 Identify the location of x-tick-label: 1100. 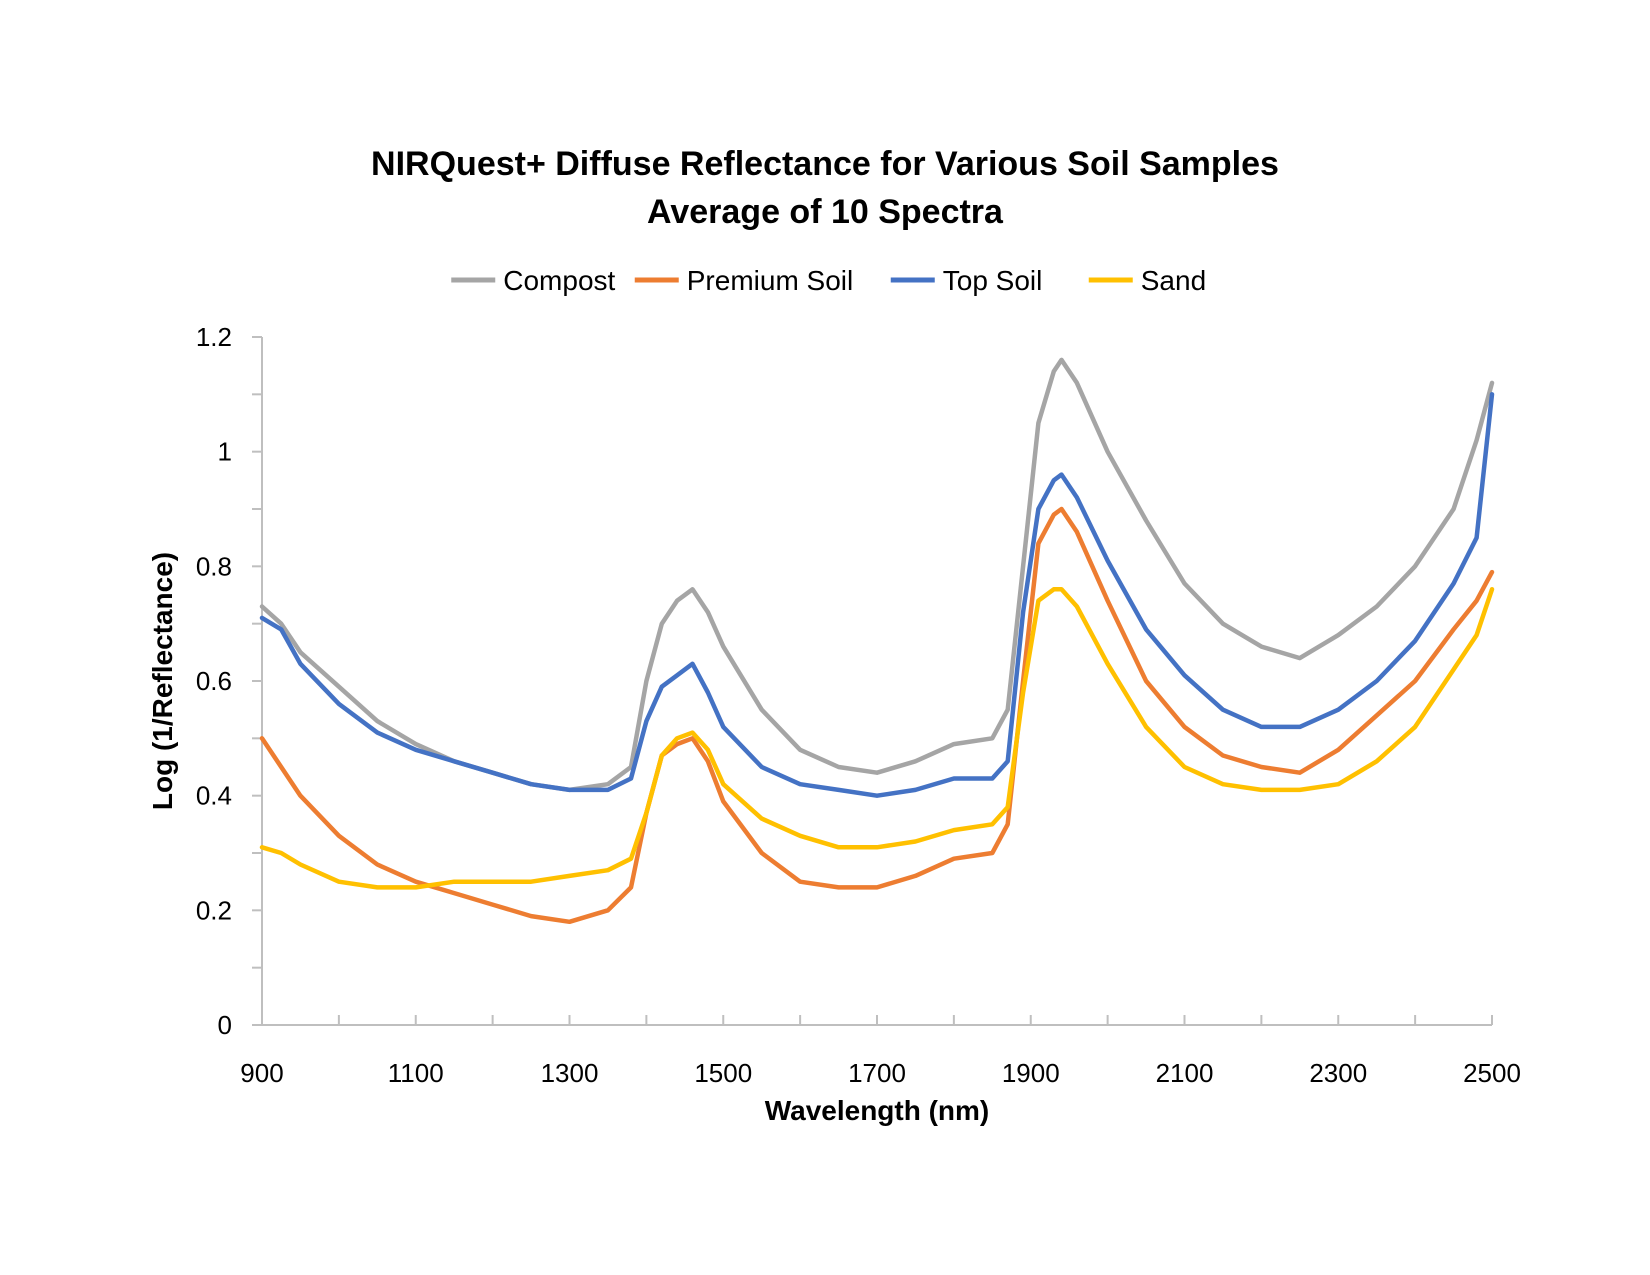
(416, 1073).